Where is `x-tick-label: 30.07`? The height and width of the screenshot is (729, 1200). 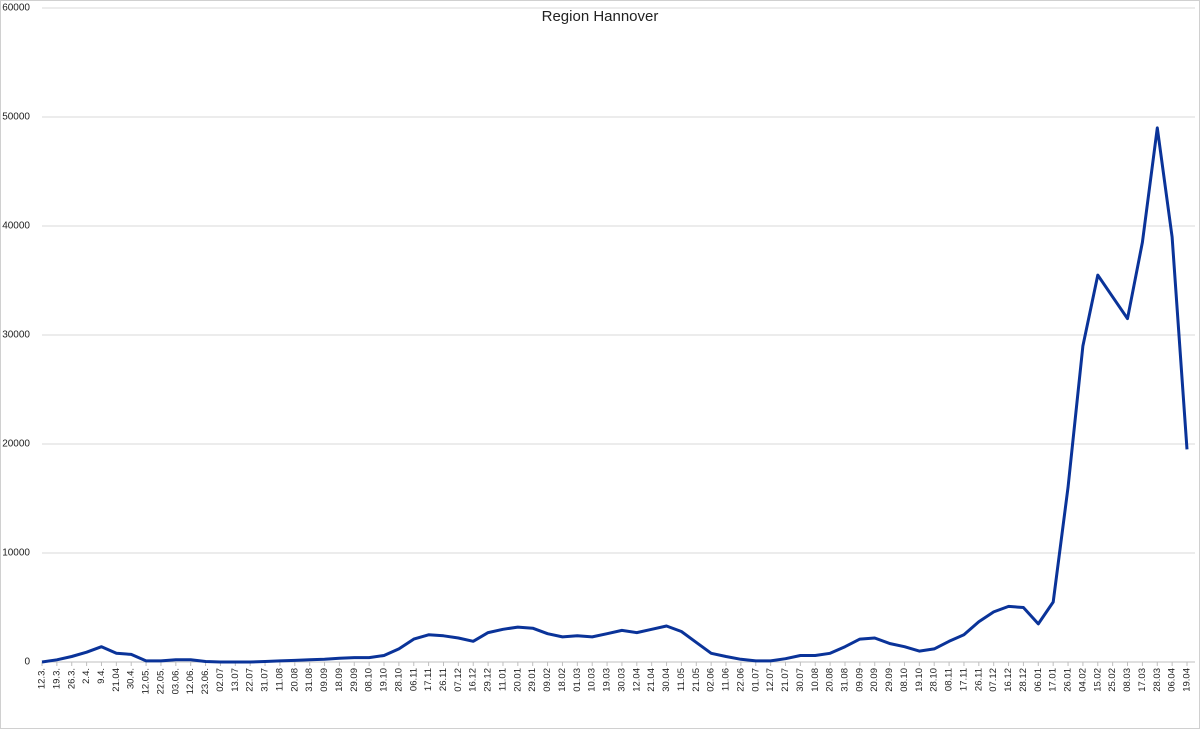
x-tick-label: 30.07 is located at coordinates (800, 680).